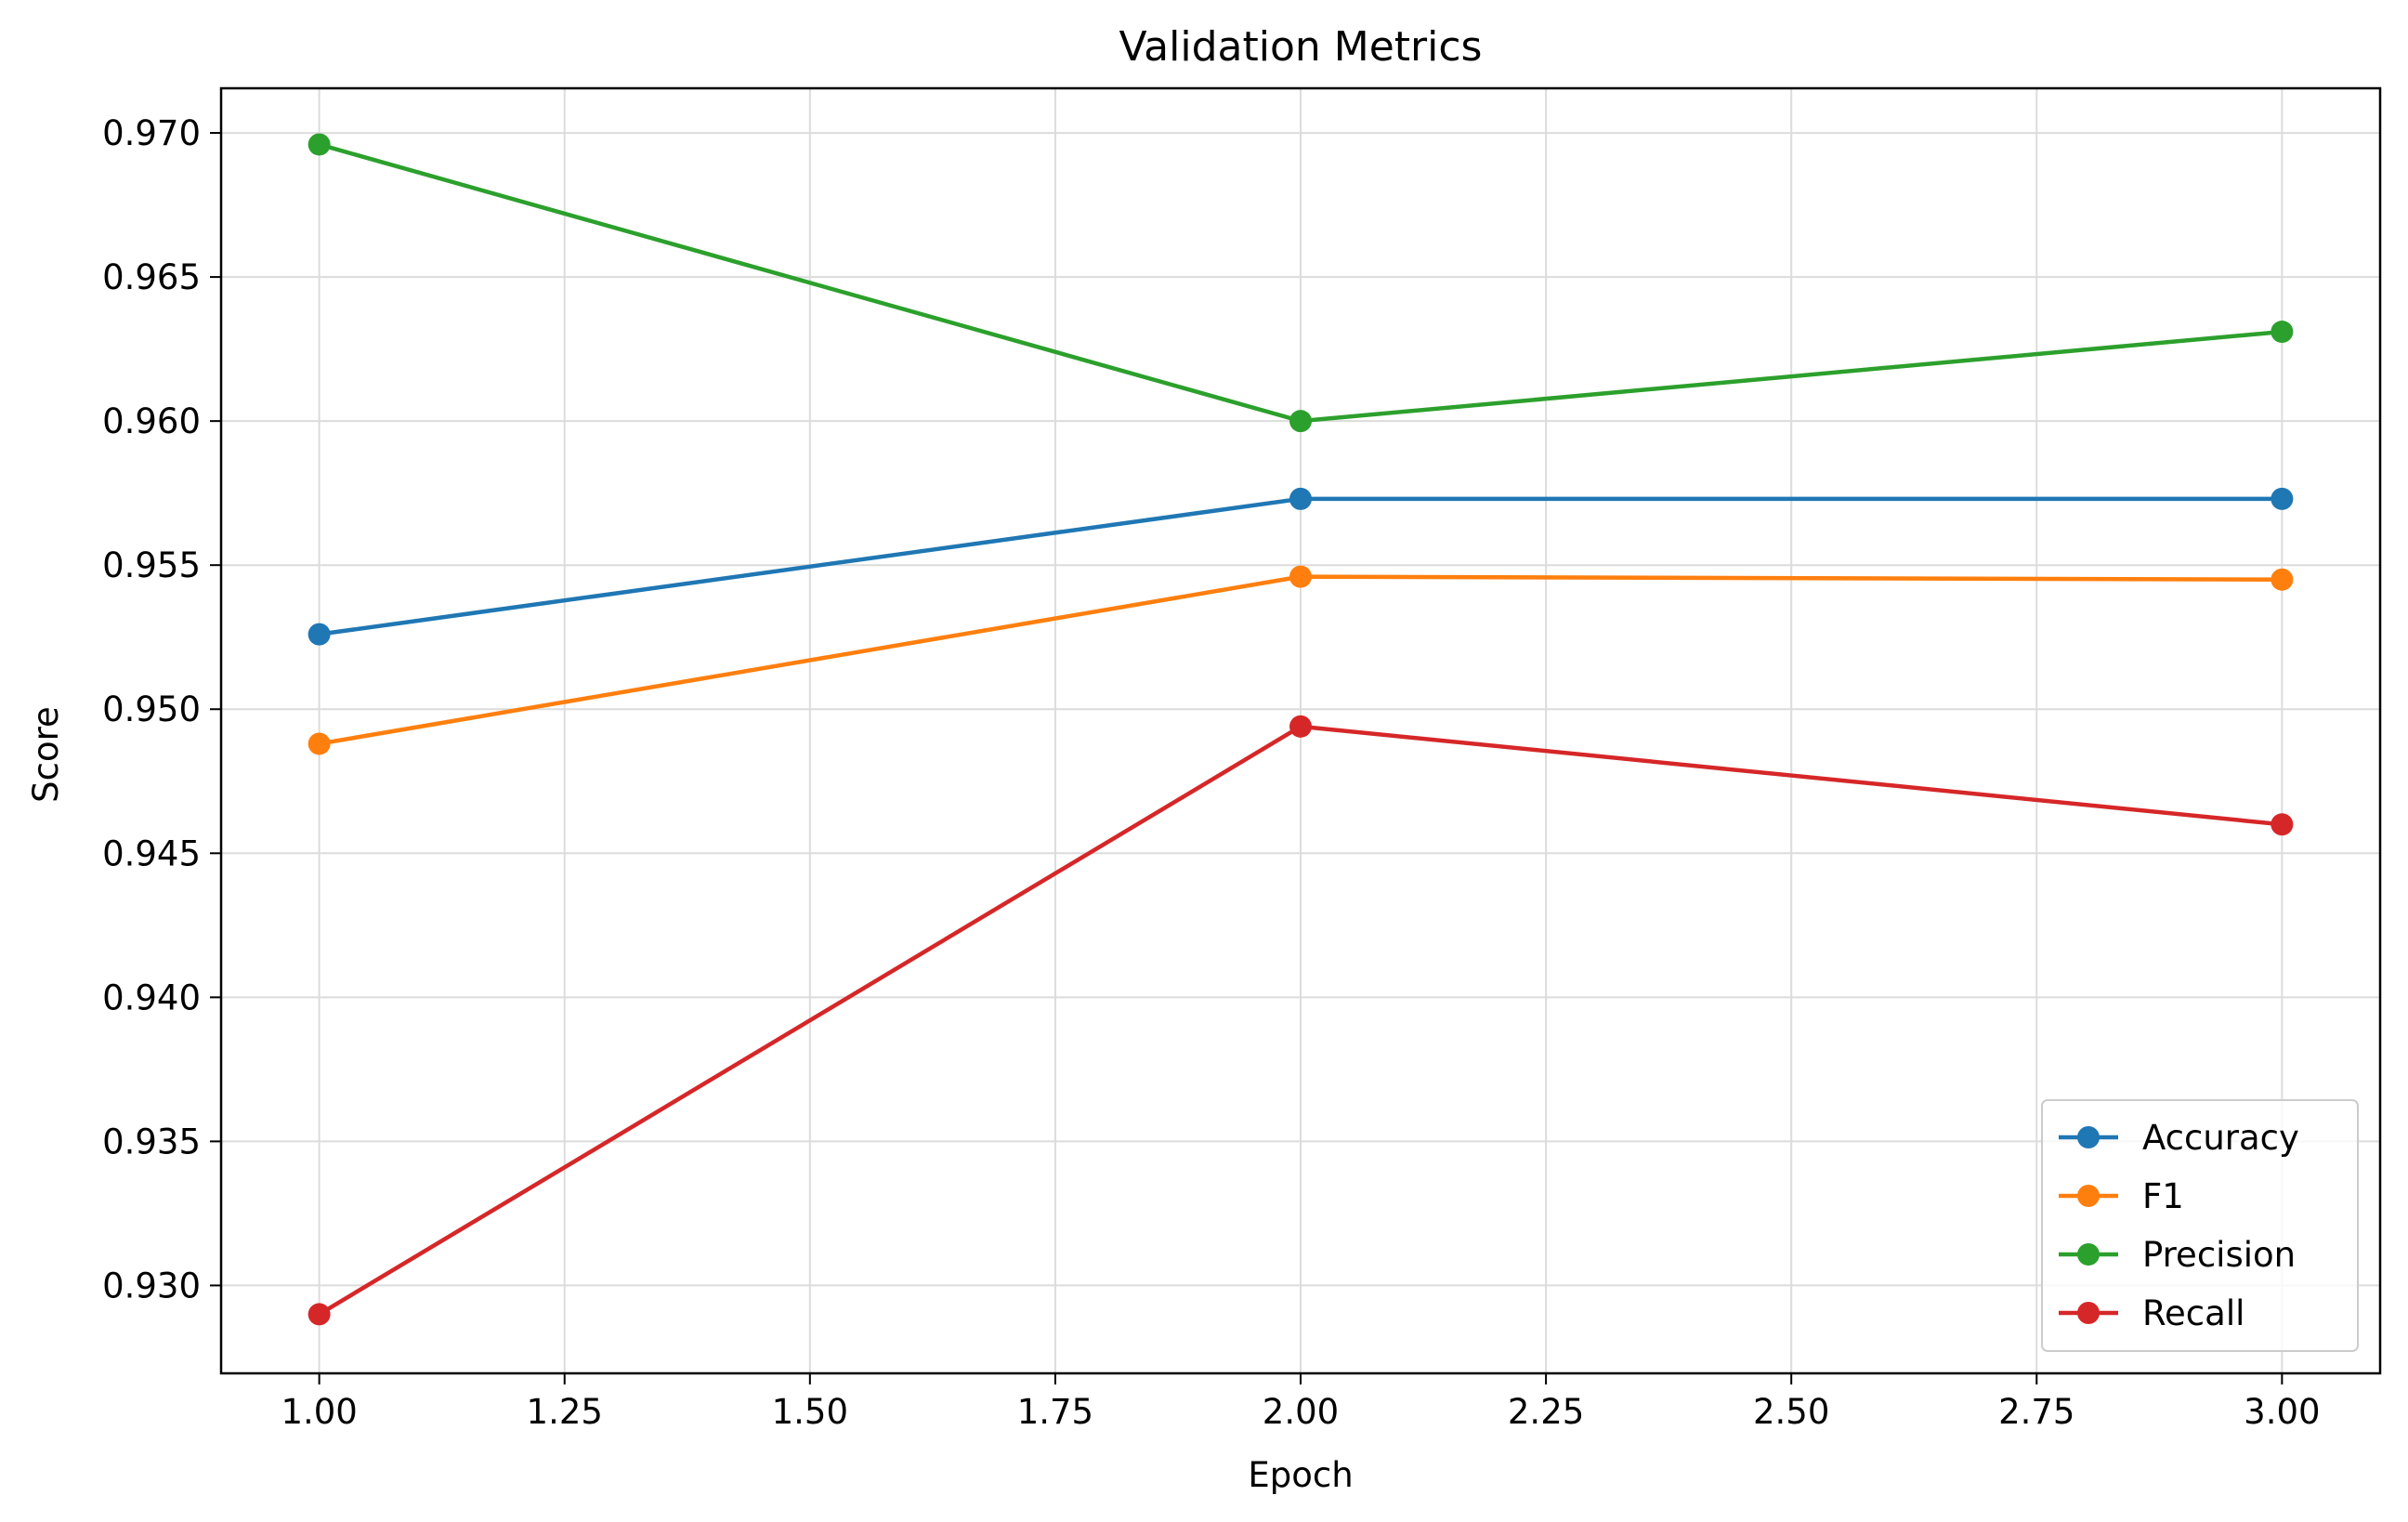 This screenshot has height=1522, width=2408. What do you see at coordinates (810, 1412) in the screenshot?
I see `x-tick-label-2: 1.50` at bounding box center [810, 1412].